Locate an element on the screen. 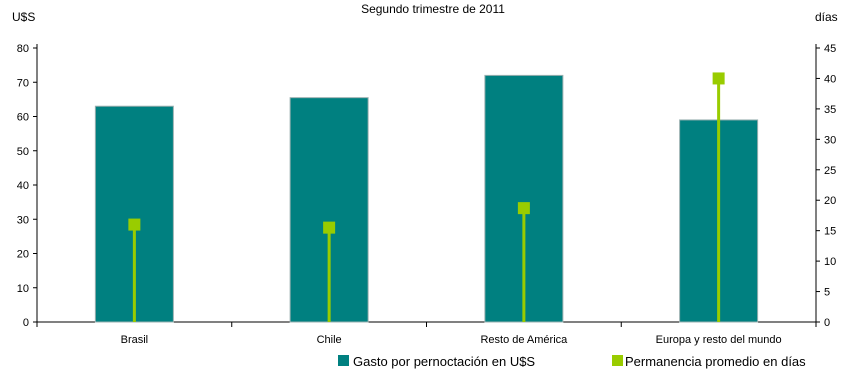  left-axis-tick-label: 10 is located at coordinates (23, 289).